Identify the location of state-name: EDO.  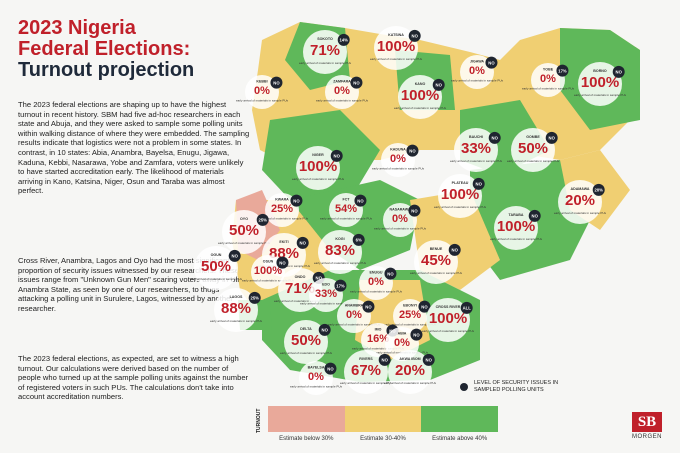
(326, 285).